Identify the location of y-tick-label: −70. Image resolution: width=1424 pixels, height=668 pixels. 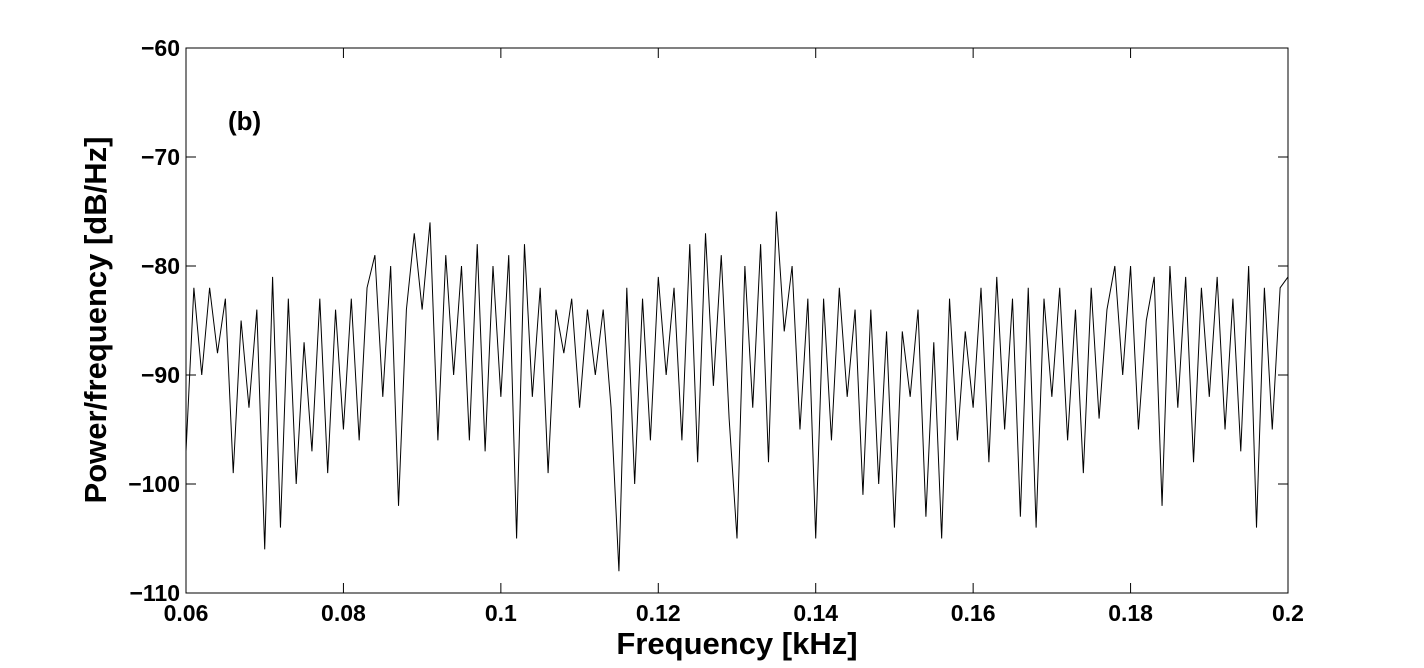
(160, 157).